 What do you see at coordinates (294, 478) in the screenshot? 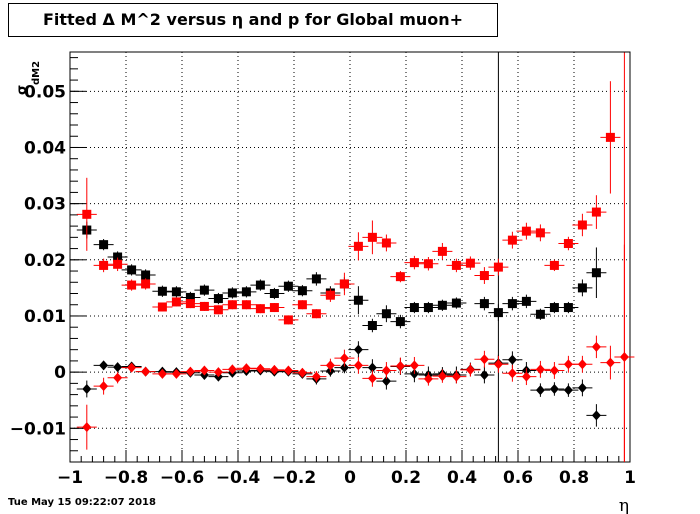
I see `x-tick-label: −0.2` at bounding box center [294, 478].